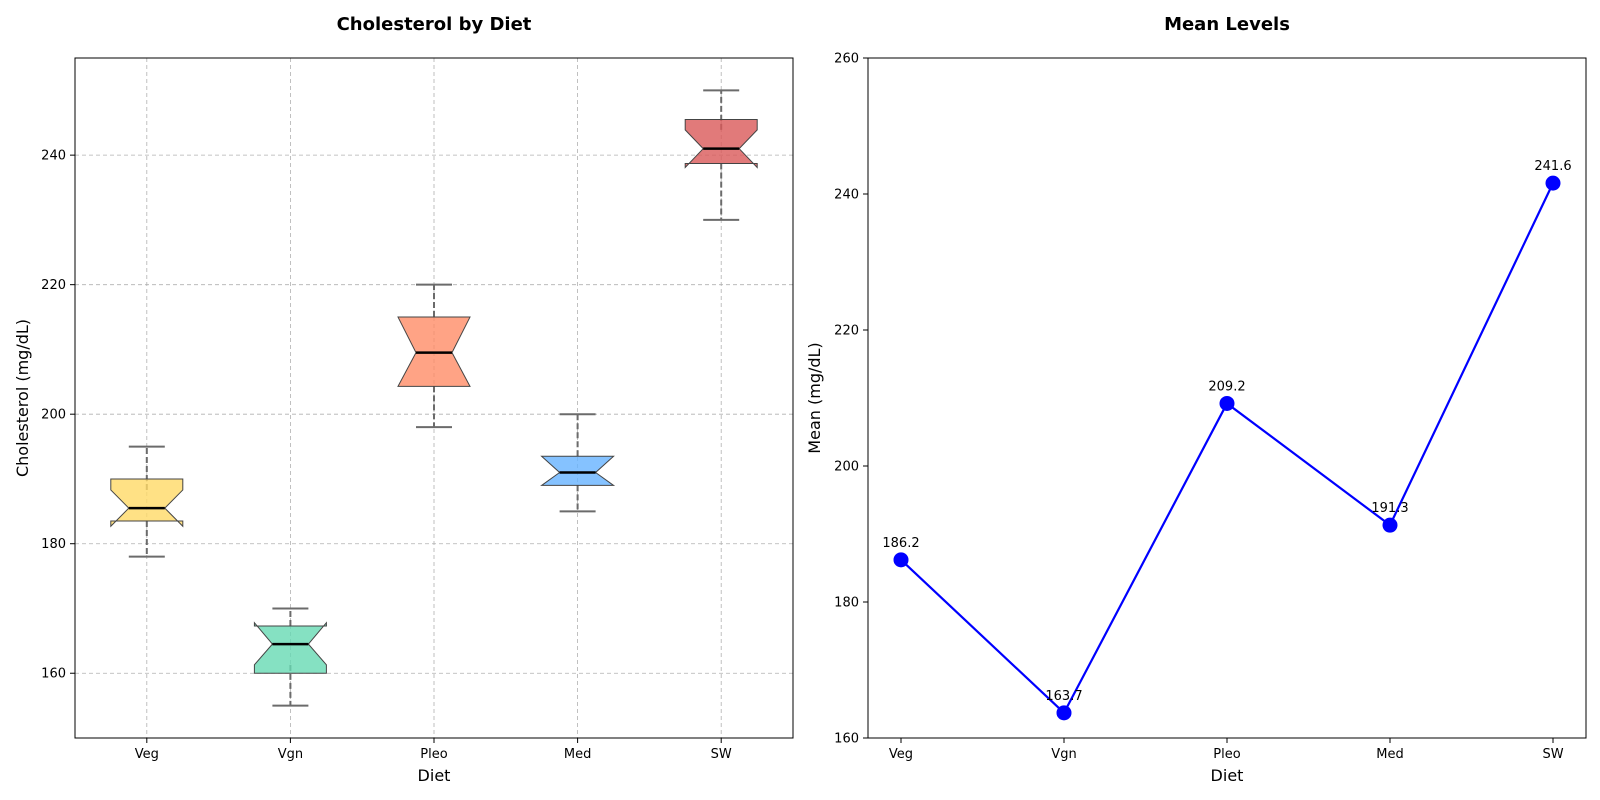 Image resolution: width=1600 pixels, height=800 pixels. I want to click on box-body-sw, so click(721, 144).